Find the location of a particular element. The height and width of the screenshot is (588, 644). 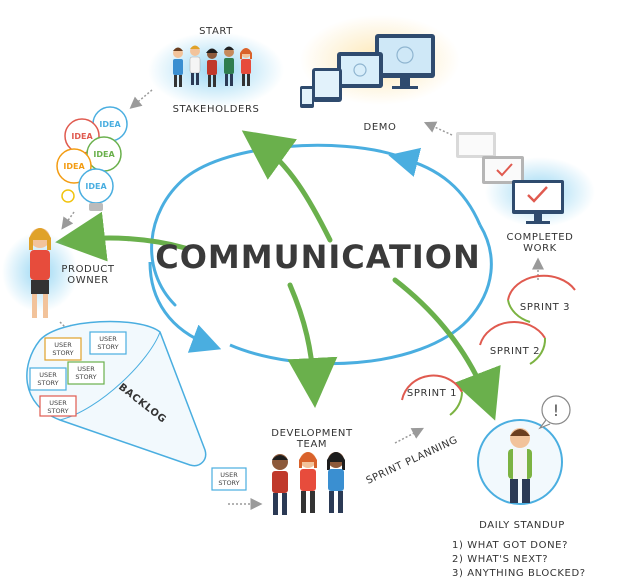

sprint-planning-group: SPRINT PLANNING is located at coordinates (412, 457).